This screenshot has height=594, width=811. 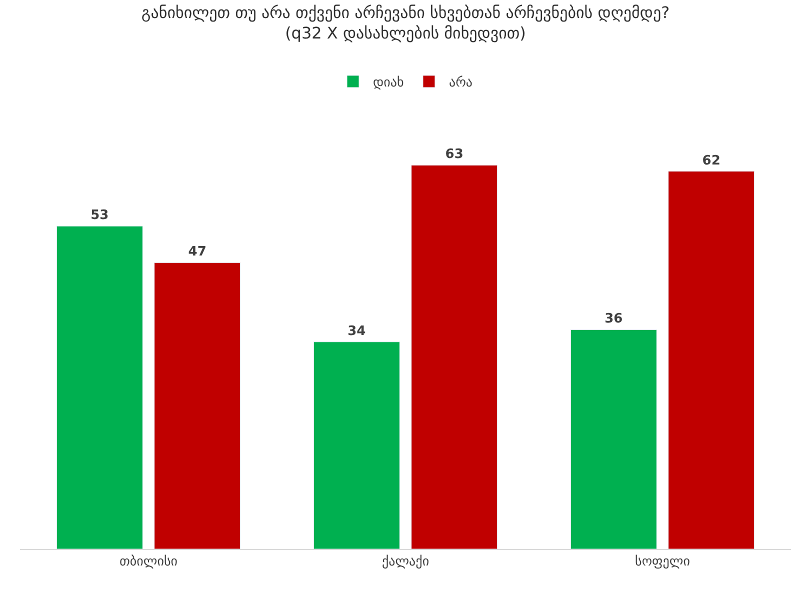 What do you see at coordinates (99, 216) in the screenshot?
I see `data-label: 53` at bounding box center [99, 216].